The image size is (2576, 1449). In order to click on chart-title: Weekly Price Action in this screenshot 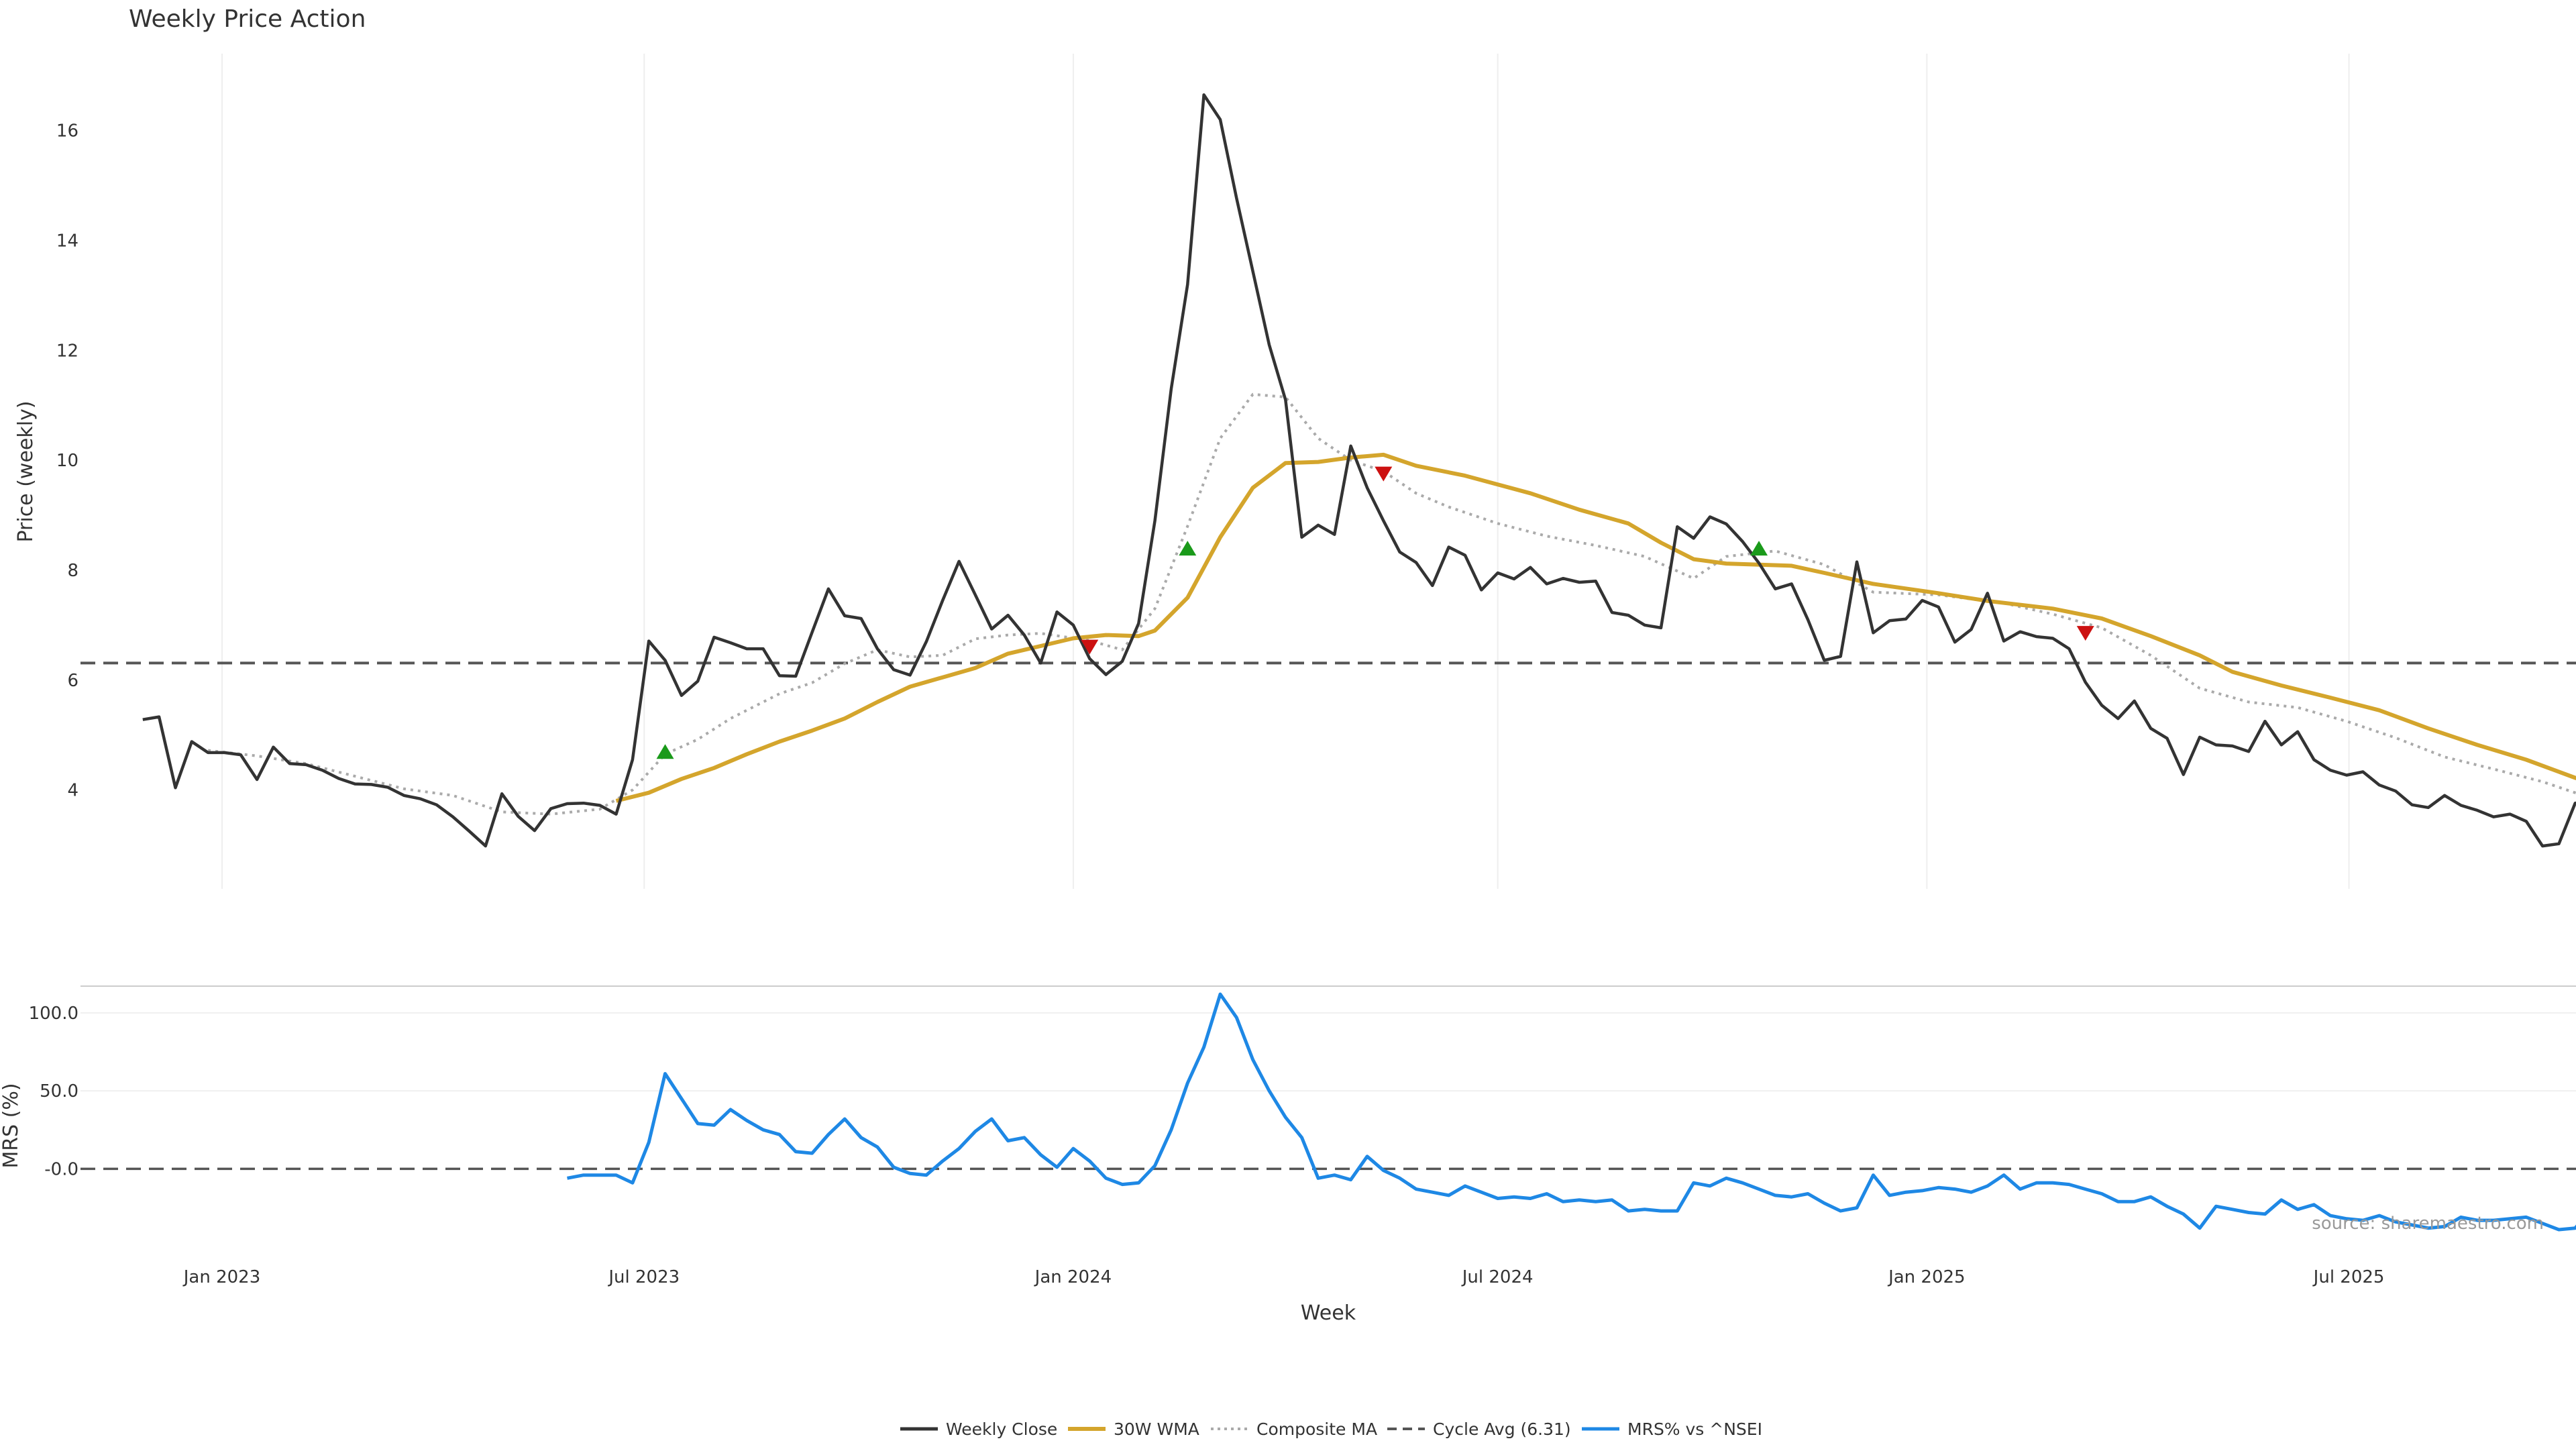, I will do `click(247, 19)`.